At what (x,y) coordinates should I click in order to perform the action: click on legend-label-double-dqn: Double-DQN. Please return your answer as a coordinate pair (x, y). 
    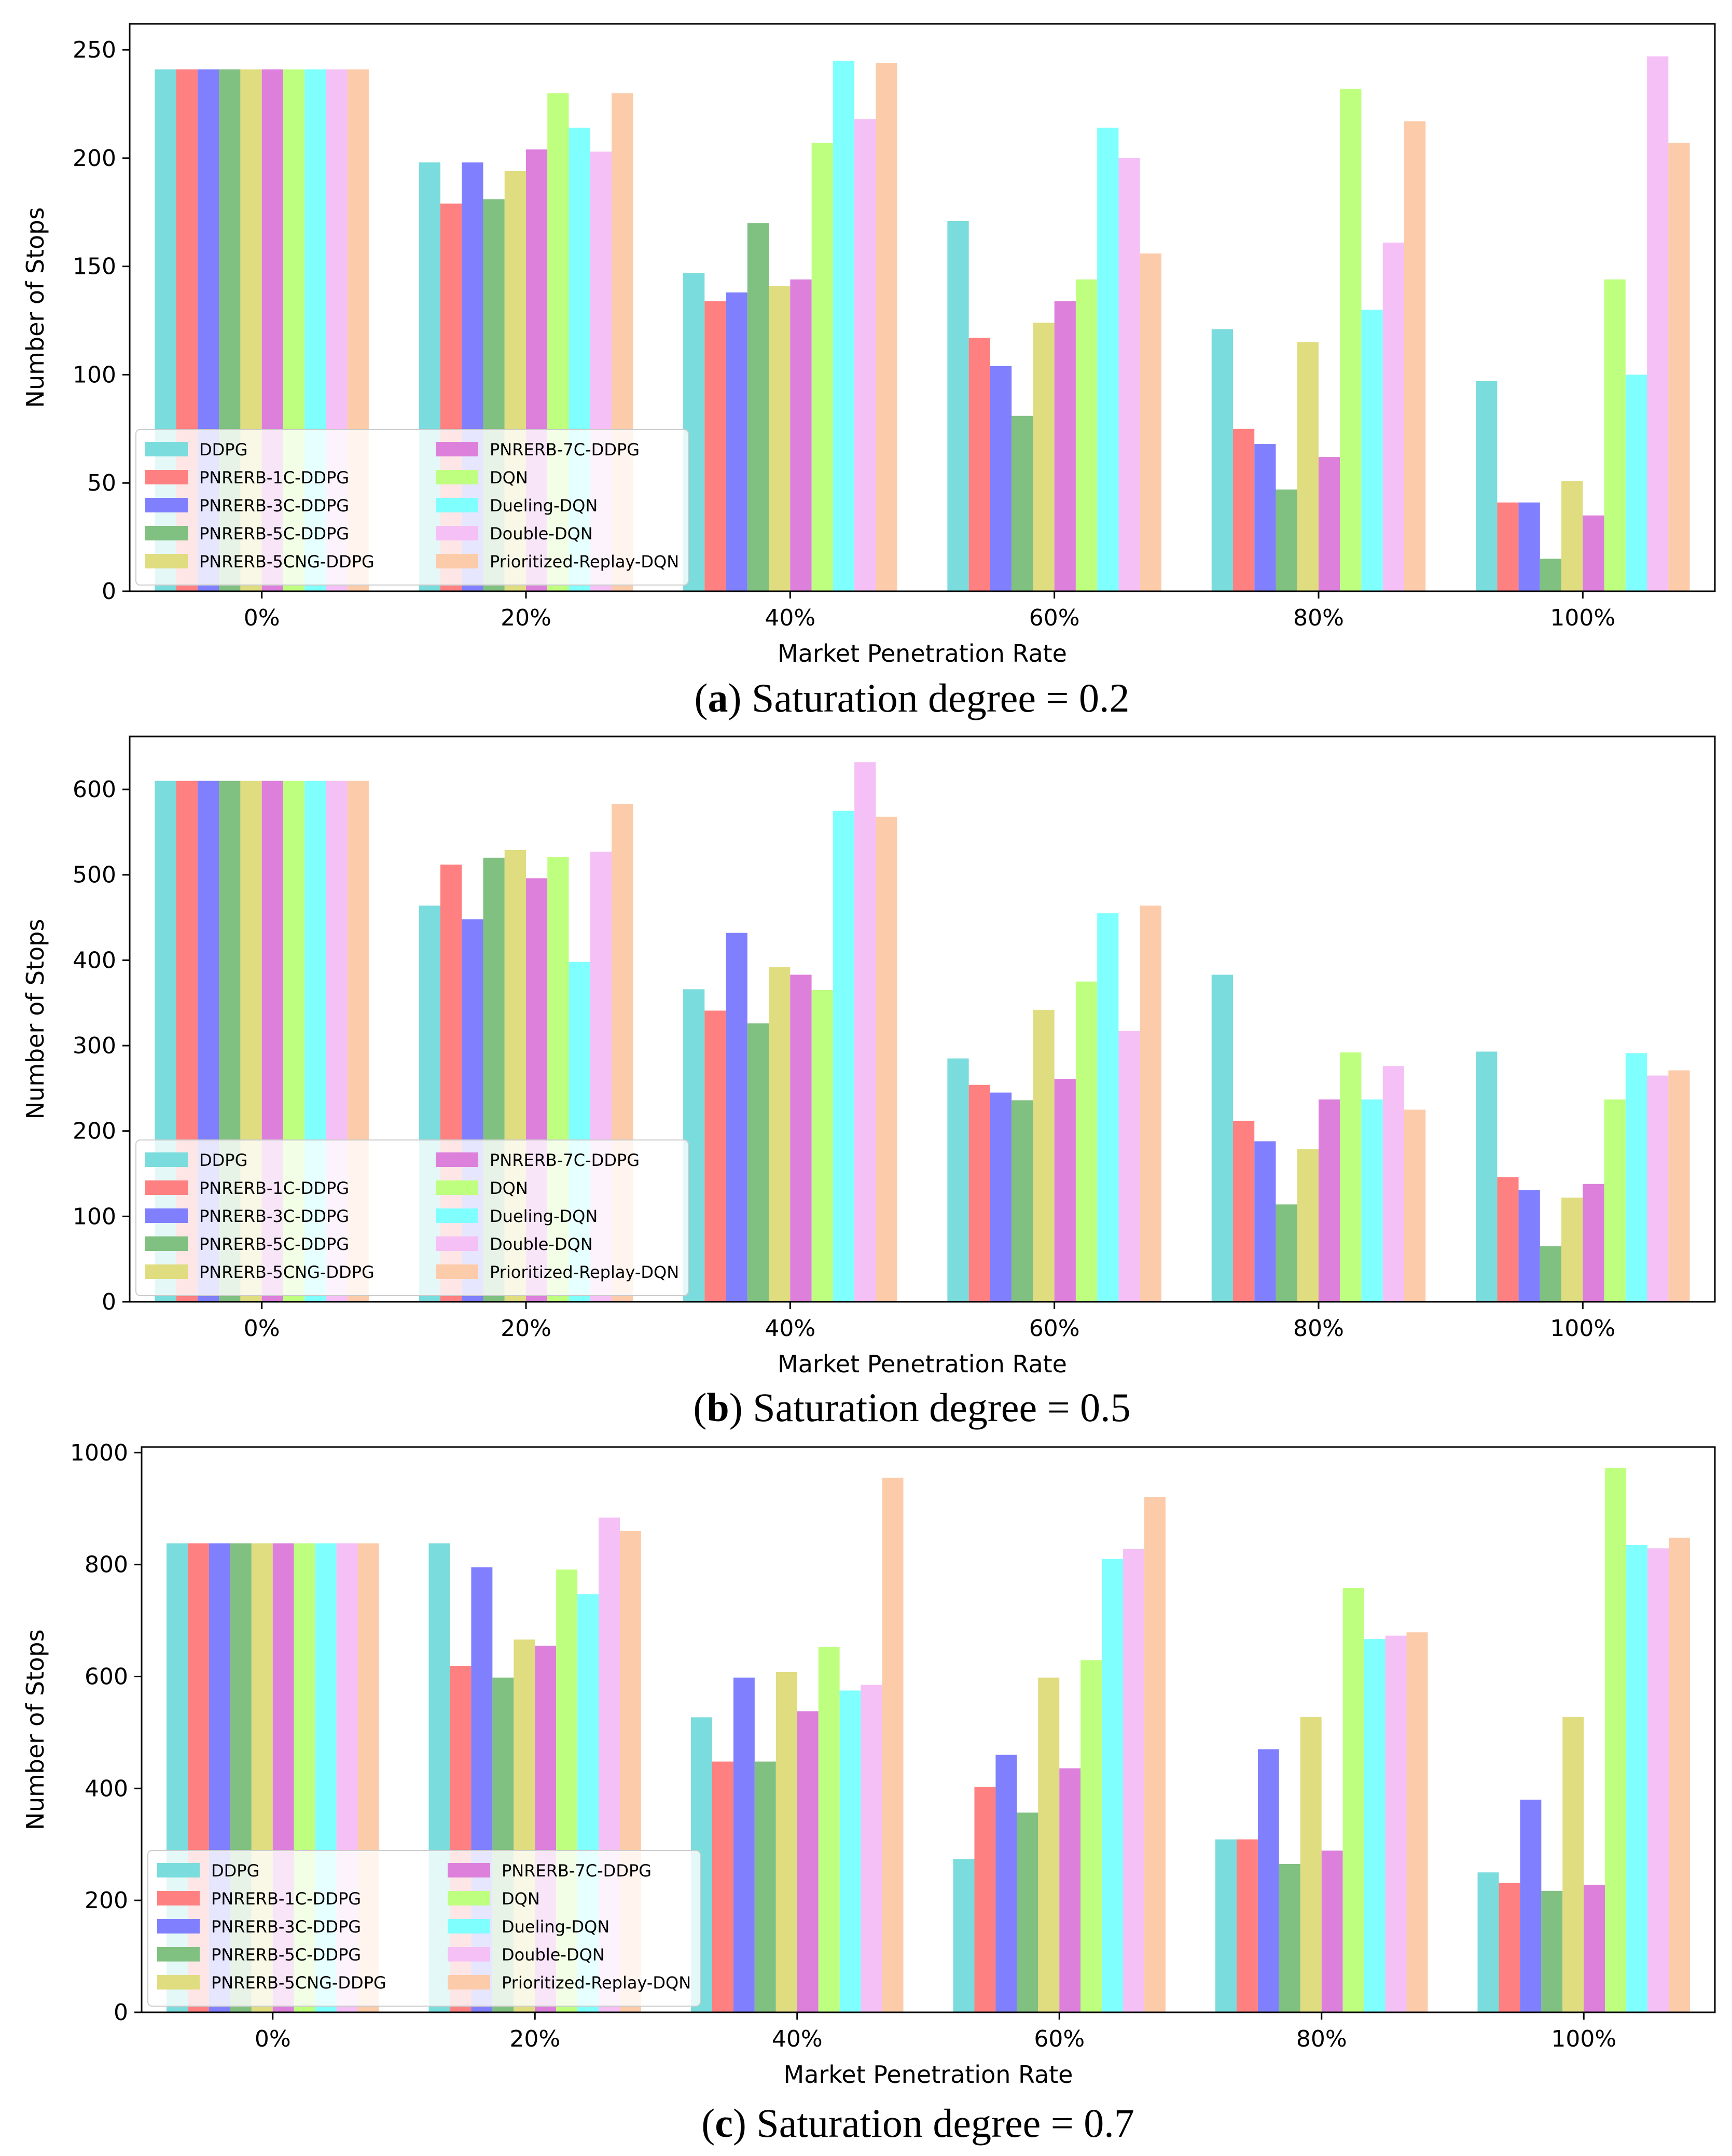
    Looking at the image, I should click on (541, 534).